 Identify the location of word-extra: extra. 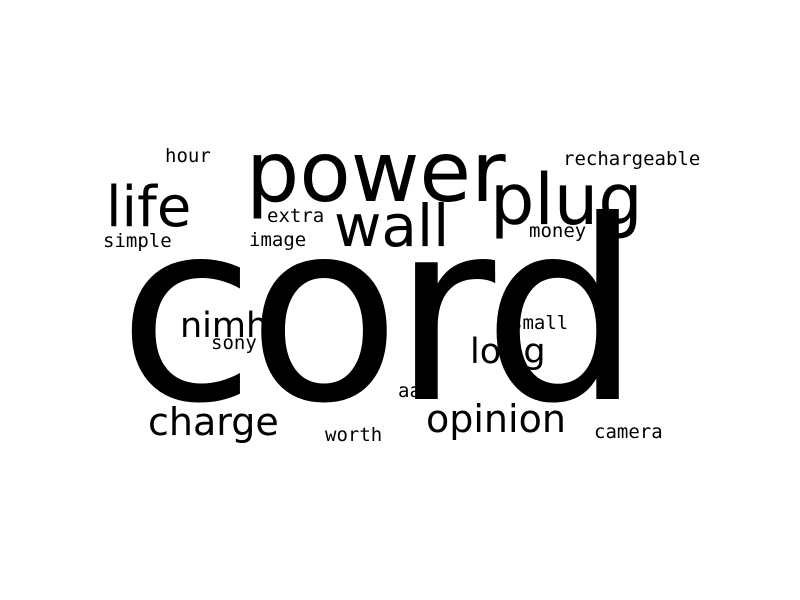
(296, 216).